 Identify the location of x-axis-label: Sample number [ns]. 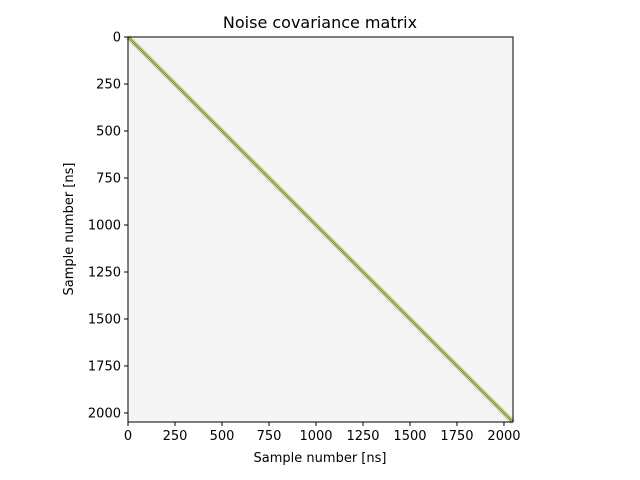
(320, 458).